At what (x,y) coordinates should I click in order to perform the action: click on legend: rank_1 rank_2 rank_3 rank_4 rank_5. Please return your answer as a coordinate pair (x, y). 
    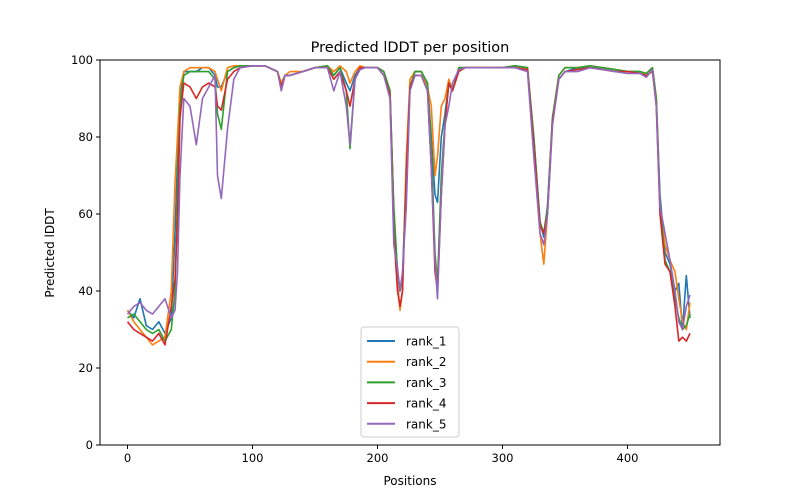
    Looking at the image, I should click on (410, 382).